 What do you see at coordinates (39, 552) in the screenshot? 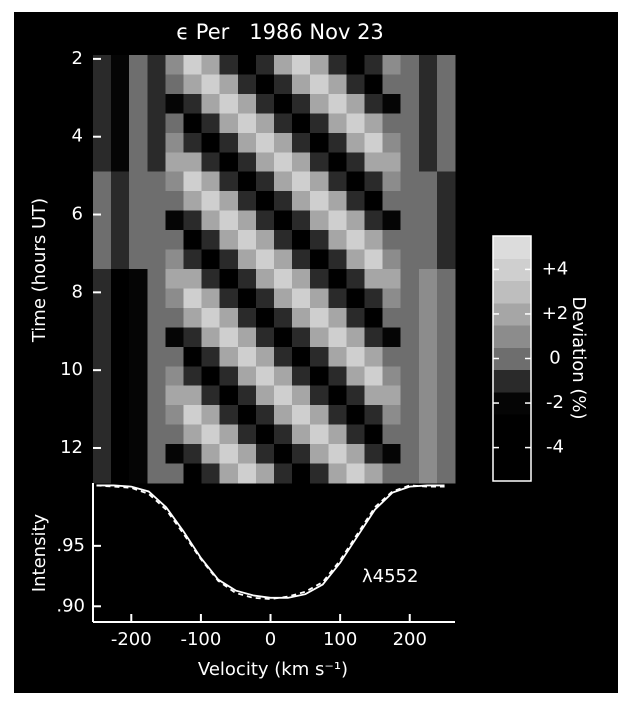
I see `y-axis-label: Intensity` at bounding box center [39, 552].